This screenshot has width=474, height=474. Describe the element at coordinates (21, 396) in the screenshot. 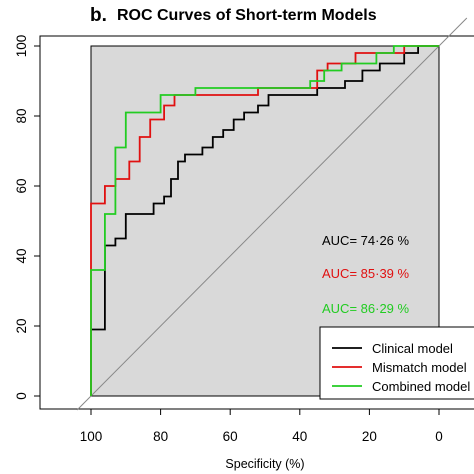

I see `y-tick-label: 0` at that location.